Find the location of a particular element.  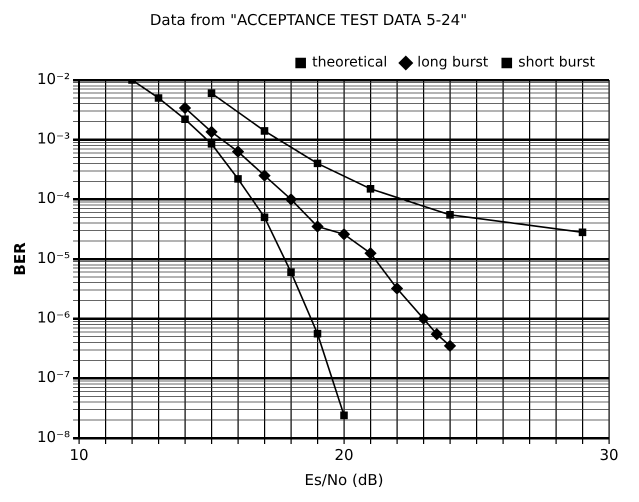

x-tick-label: 30 is located at coordinates (609, 455).